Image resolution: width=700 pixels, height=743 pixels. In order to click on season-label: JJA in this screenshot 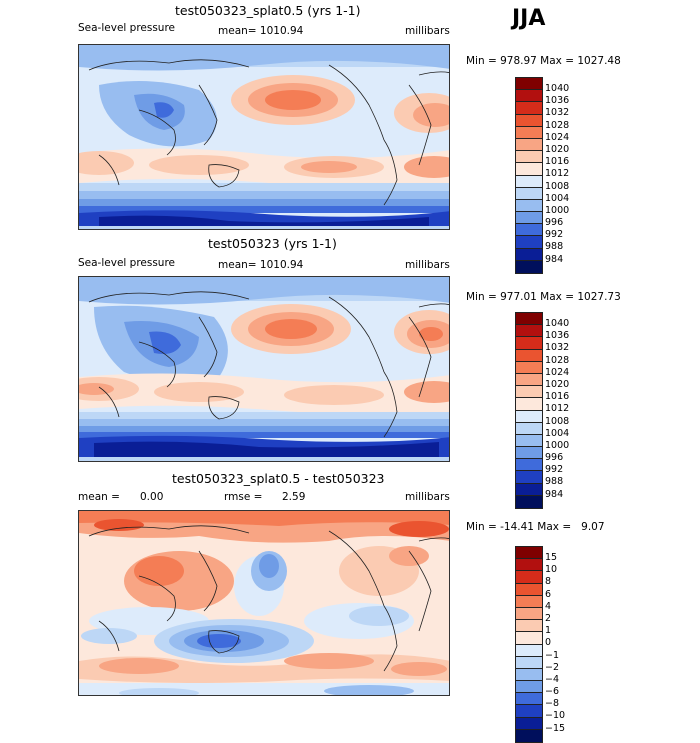, I will do `click(529, 18)`.